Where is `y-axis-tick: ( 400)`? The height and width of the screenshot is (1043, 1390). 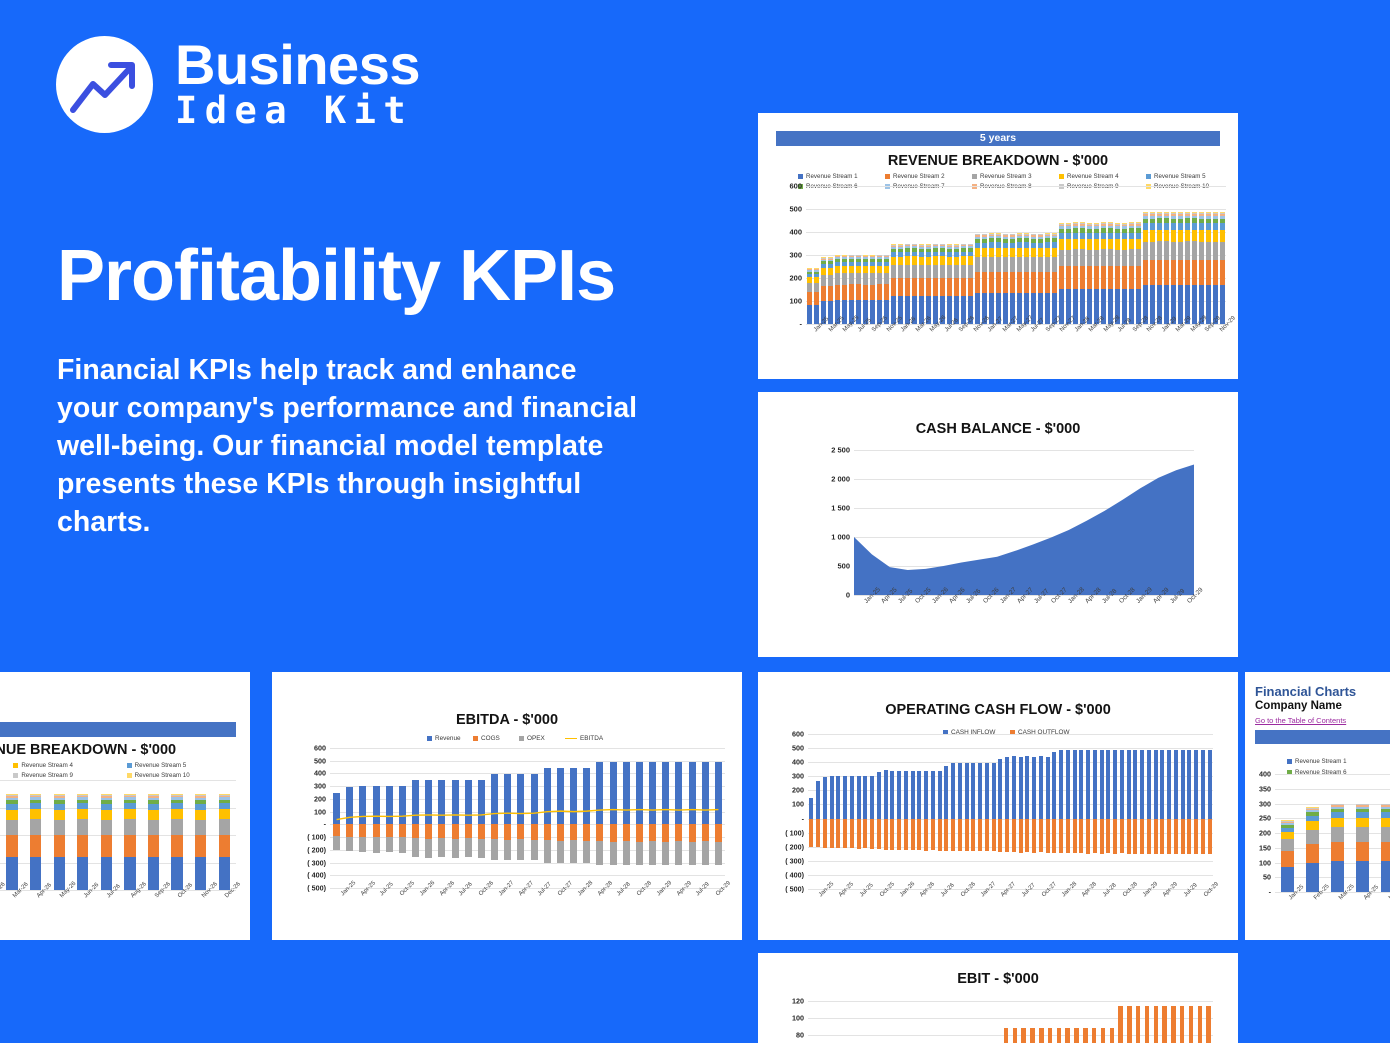 y-axis-tick: ( 400) is located at coordinates (794, 875).